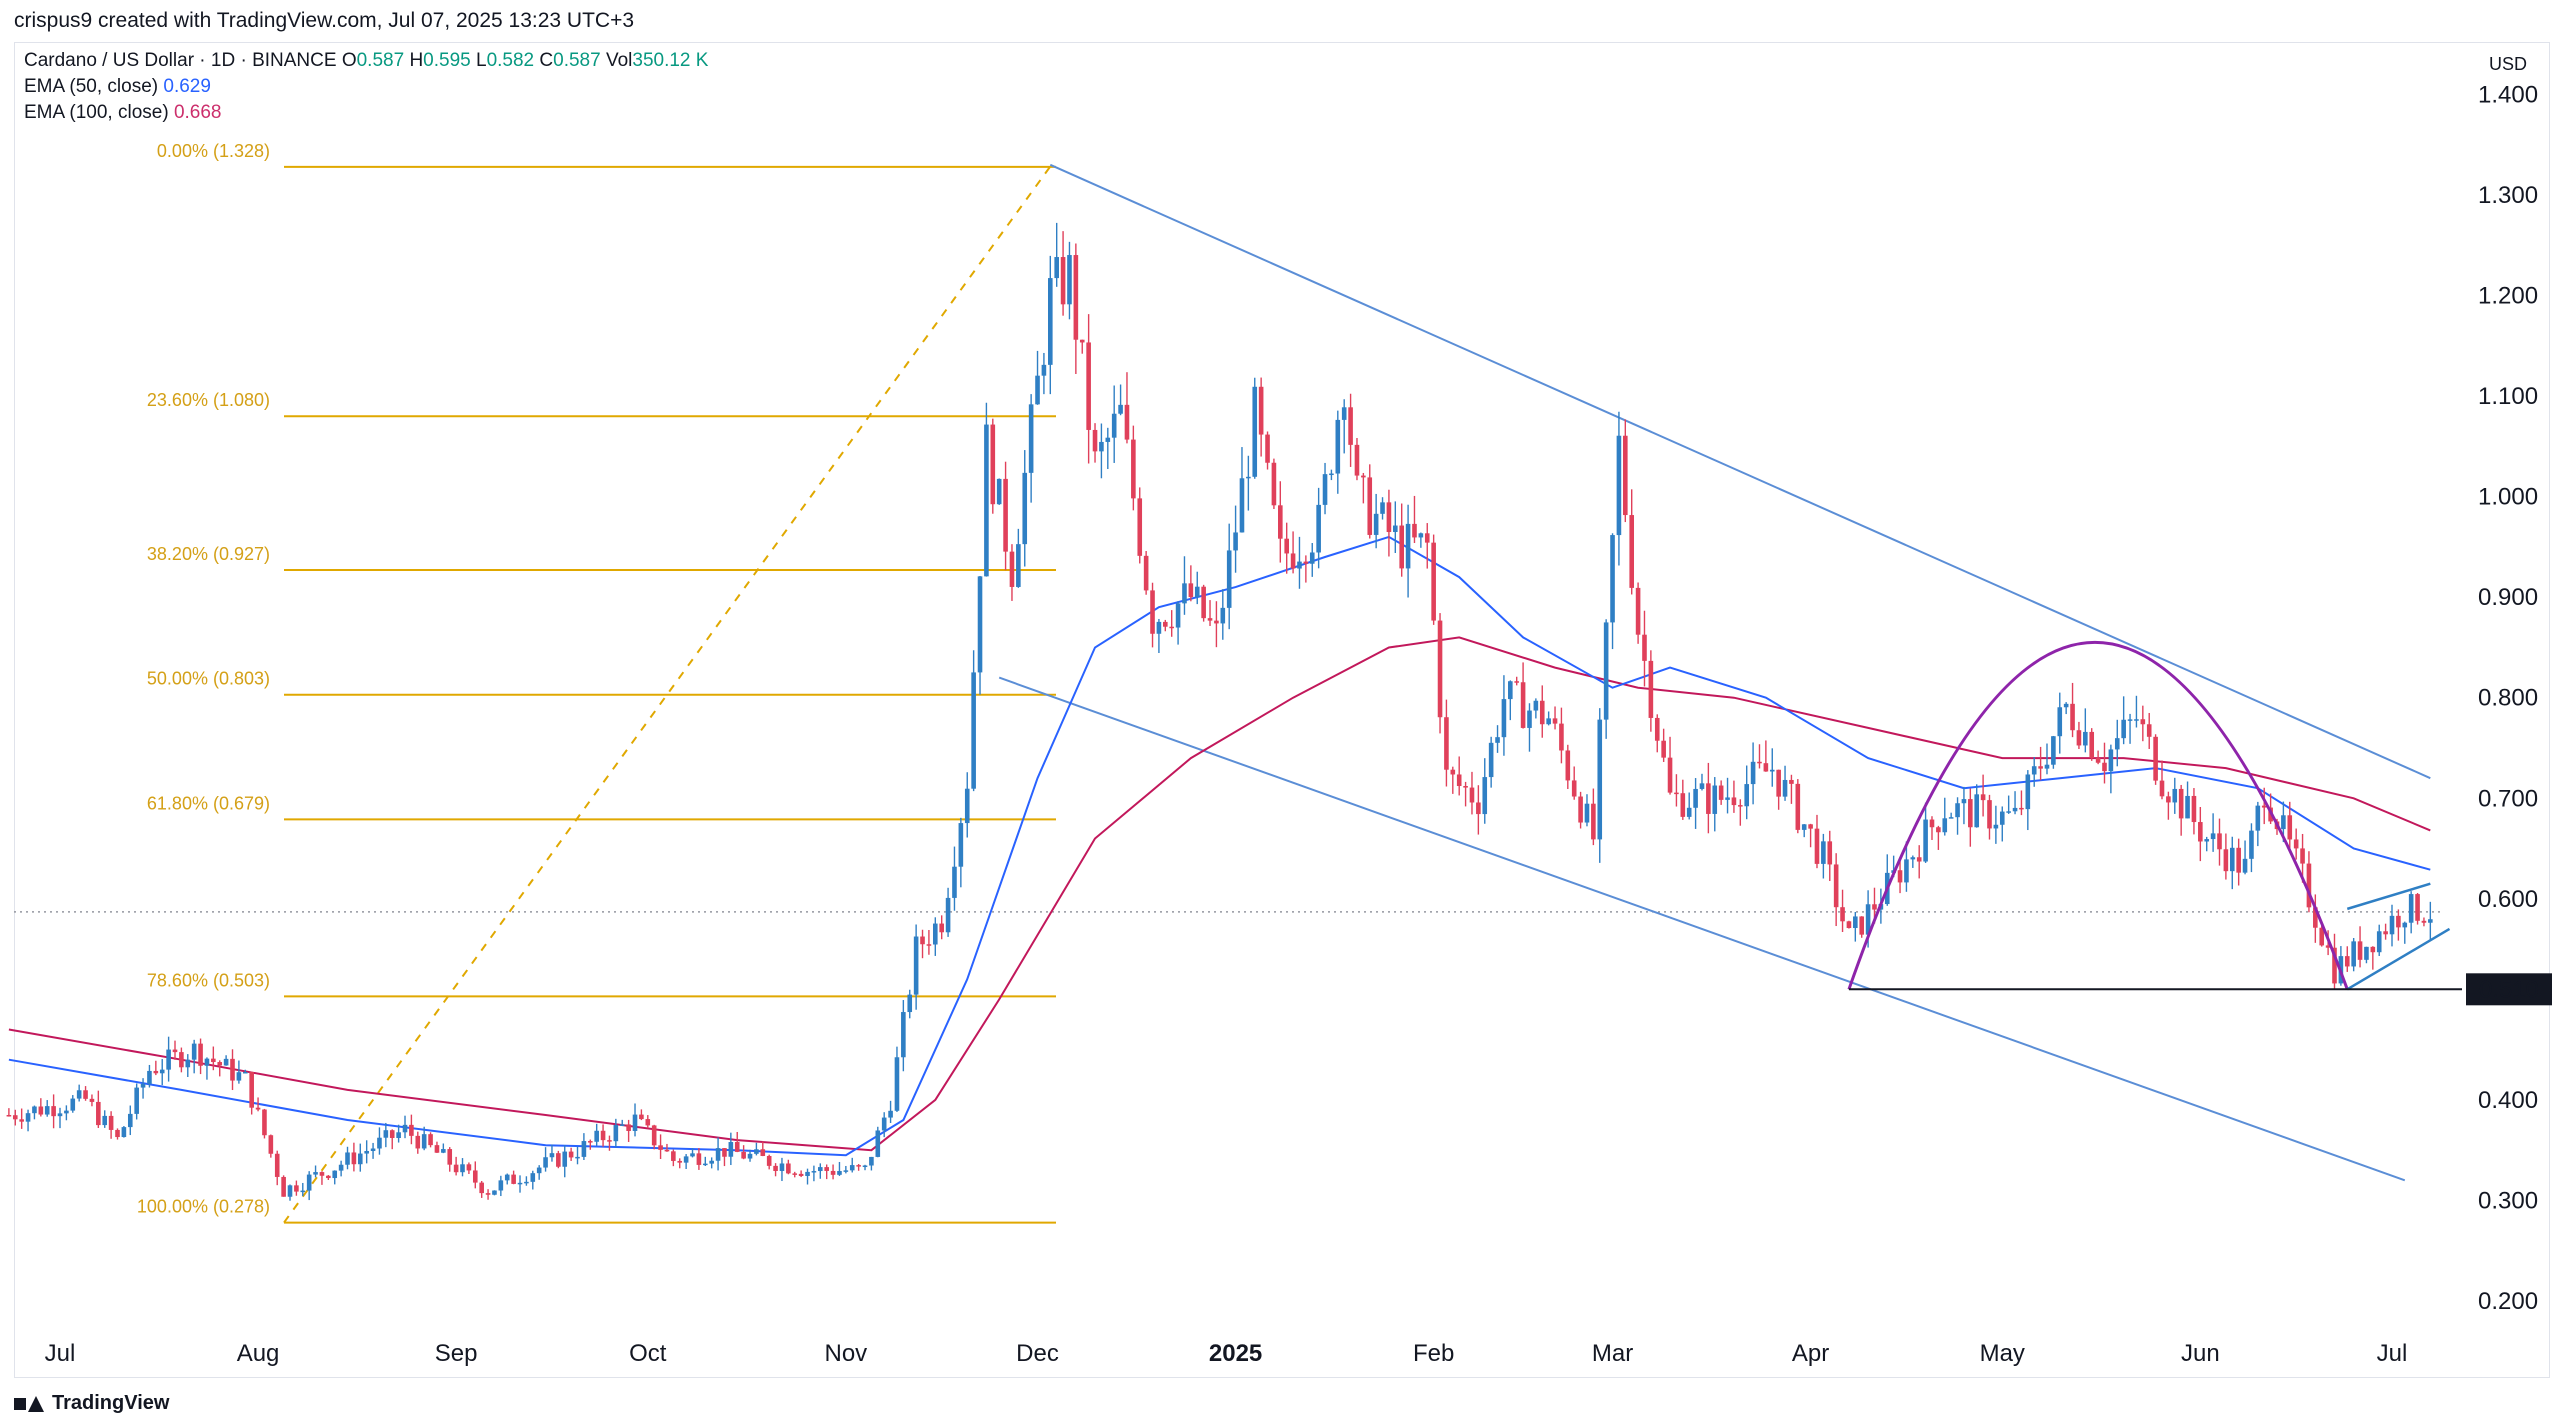 The width and height of the screenshot is (2560, 1424). What do you see at coordinates (2002, 1353) in the screenshot?
I see `x-tick-label: May` at bounding box center [2002, 1353].